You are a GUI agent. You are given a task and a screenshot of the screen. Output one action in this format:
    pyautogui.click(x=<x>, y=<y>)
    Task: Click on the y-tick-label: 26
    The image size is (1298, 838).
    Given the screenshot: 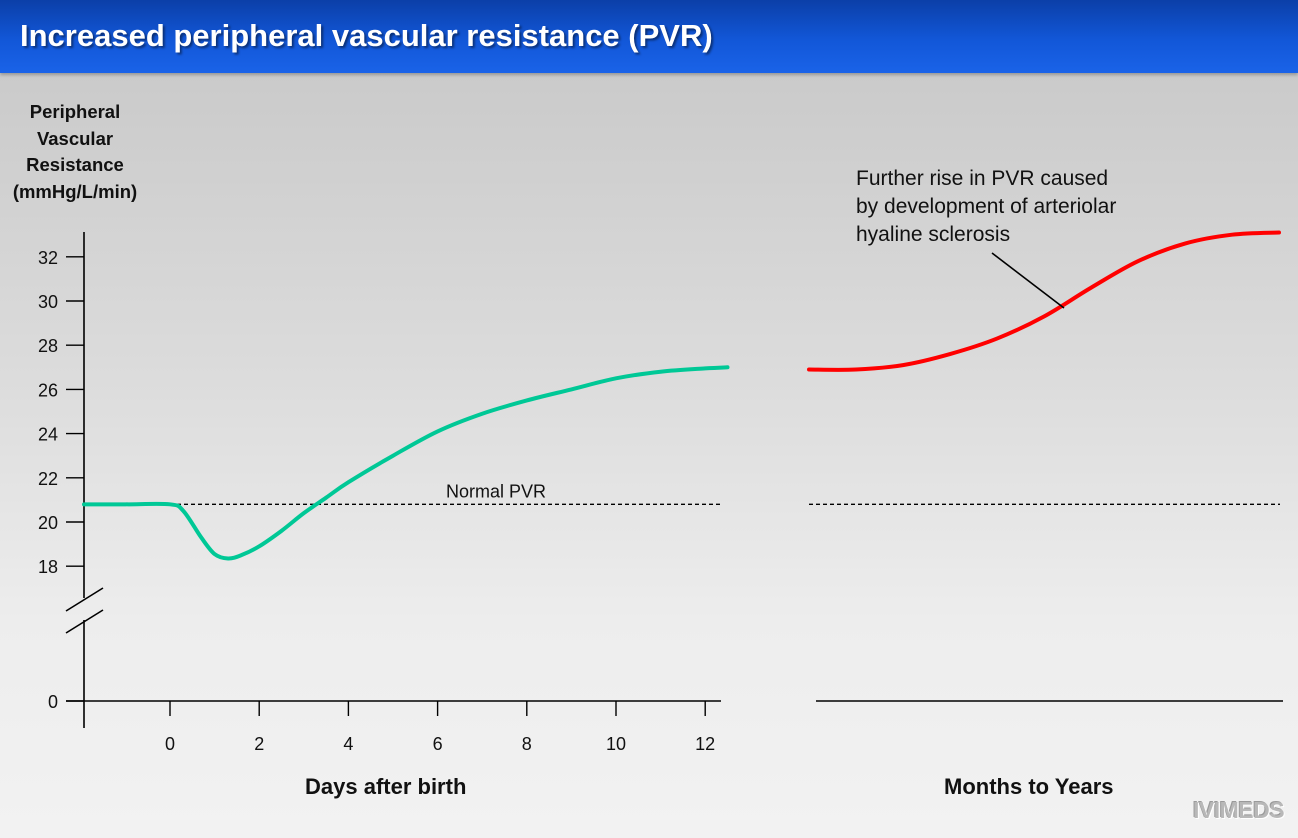 What is the action you would take?
    pyautogui.click(x=48, y=390)
    